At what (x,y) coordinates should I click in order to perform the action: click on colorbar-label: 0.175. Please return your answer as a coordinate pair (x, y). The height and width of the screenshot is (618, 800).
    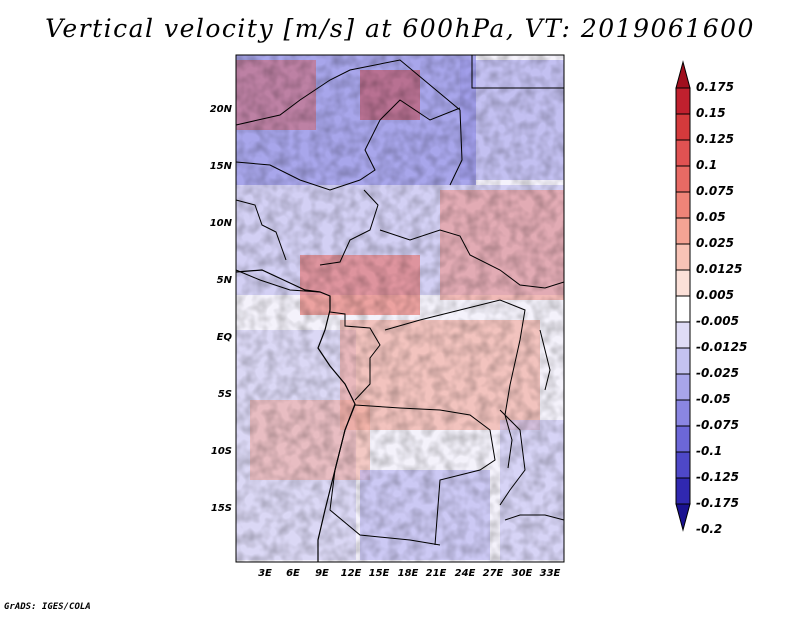
    Looking at the image, I should click on (715, 87).